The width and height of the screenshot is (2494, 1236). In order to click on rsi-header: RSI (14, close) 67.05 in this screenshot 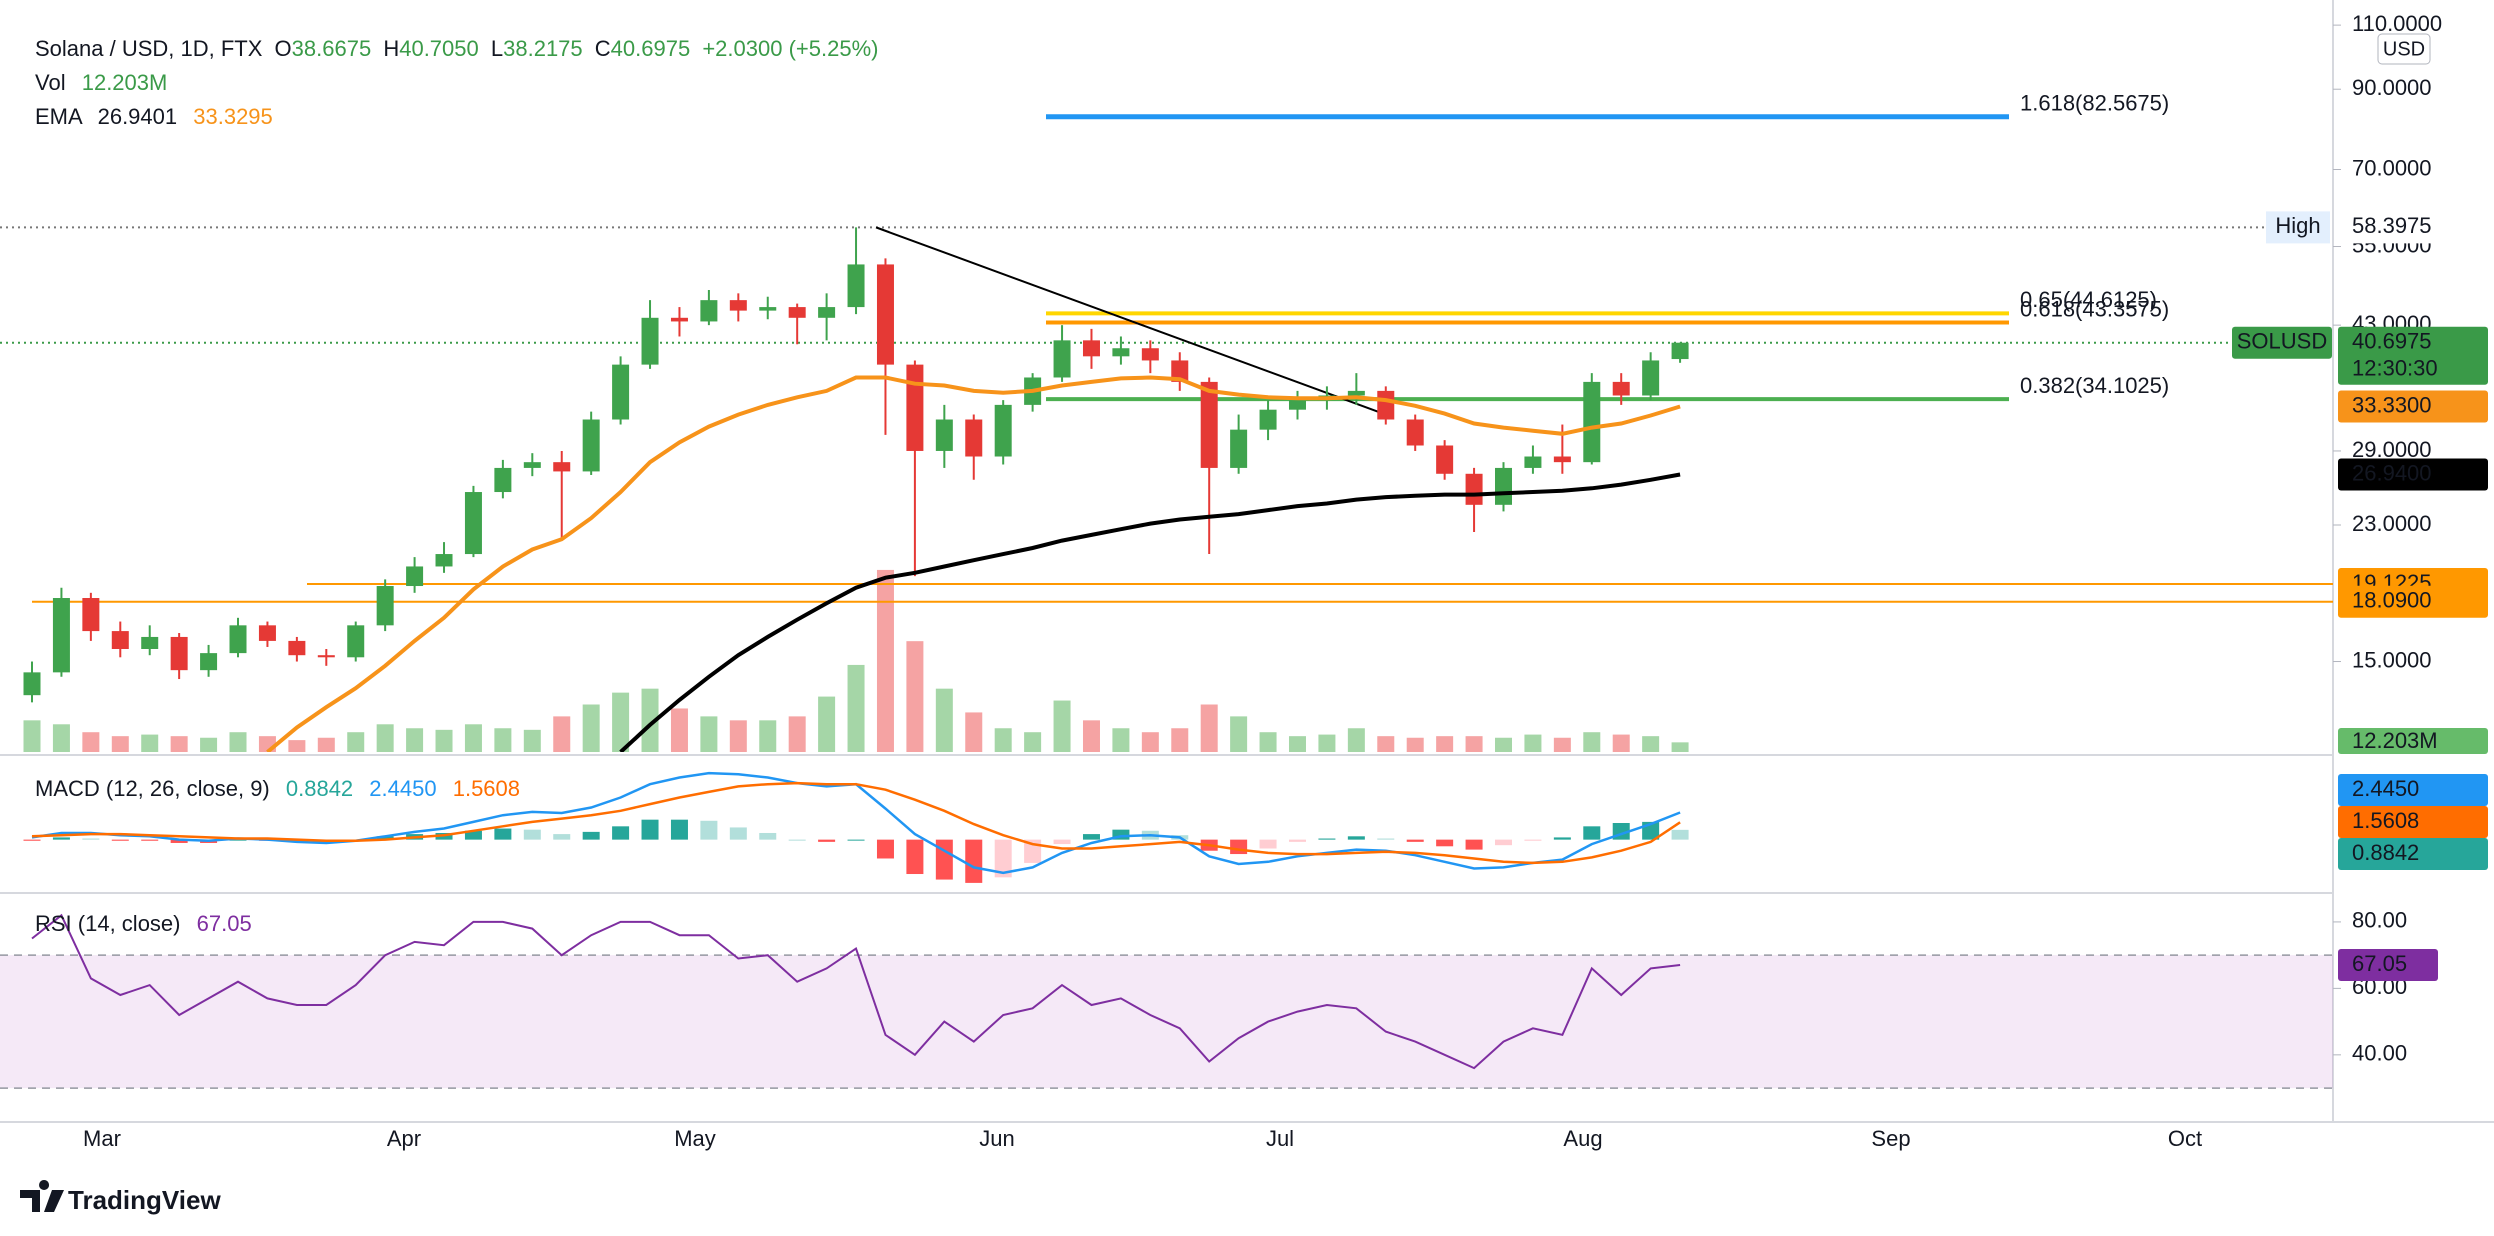, I will do `click(143, 923)`.